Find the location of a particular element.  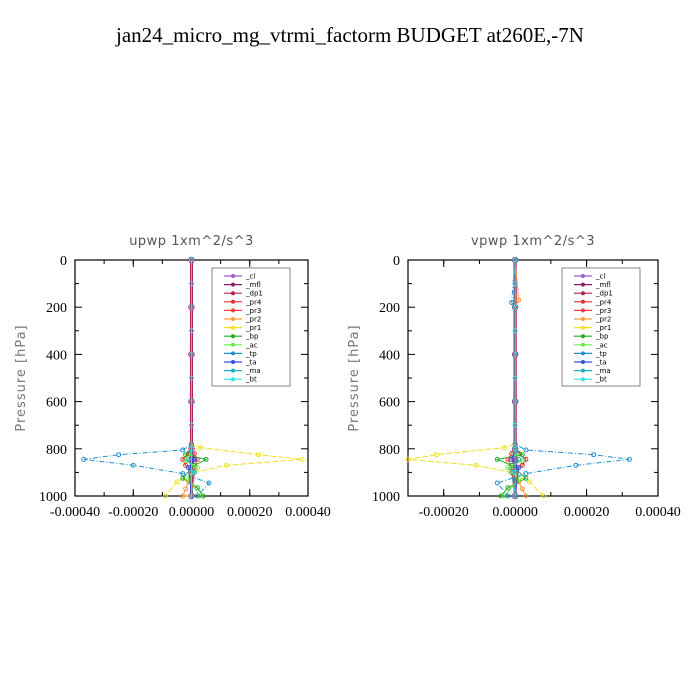

panel-title: vpwp 1xm^2/s^3 is located at coordinates (533, 241).